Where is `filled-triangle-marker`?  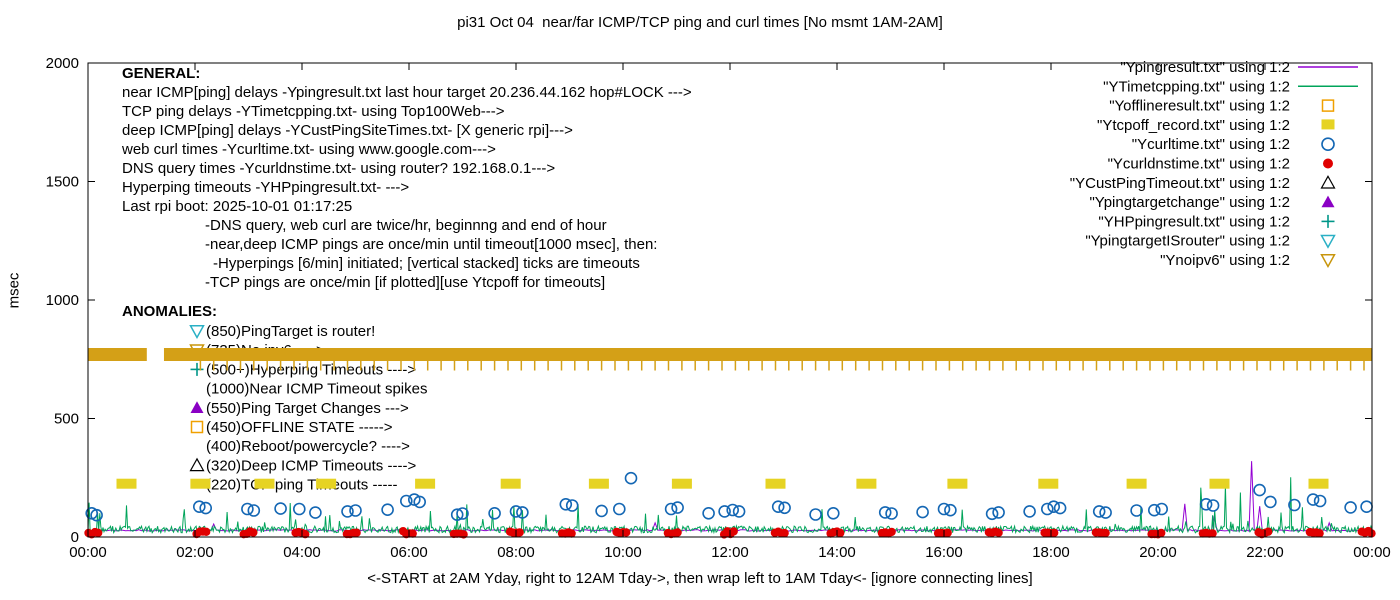 filled-triangle-marker is located at coordinates (1328, 201).